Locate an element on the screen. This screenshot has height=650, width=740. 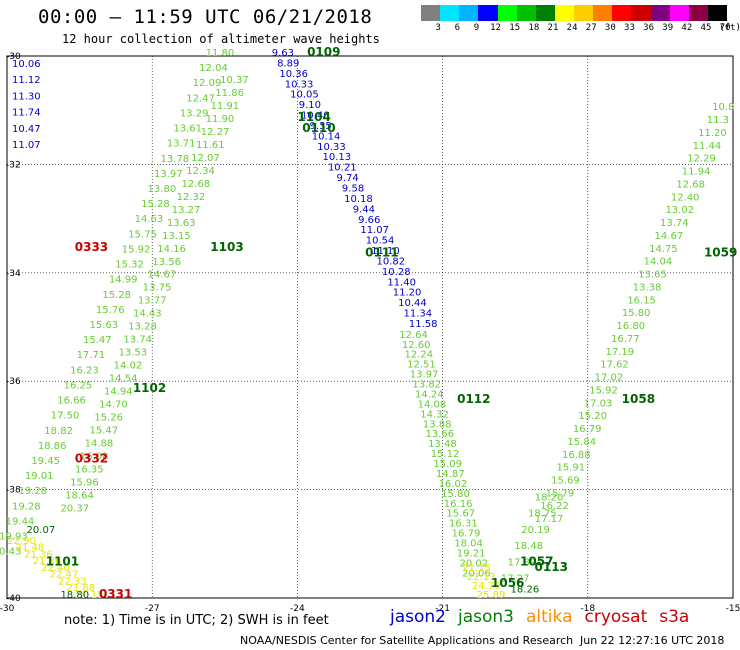
wave-height-value: 11.94 is located at coordinates (696, 172).